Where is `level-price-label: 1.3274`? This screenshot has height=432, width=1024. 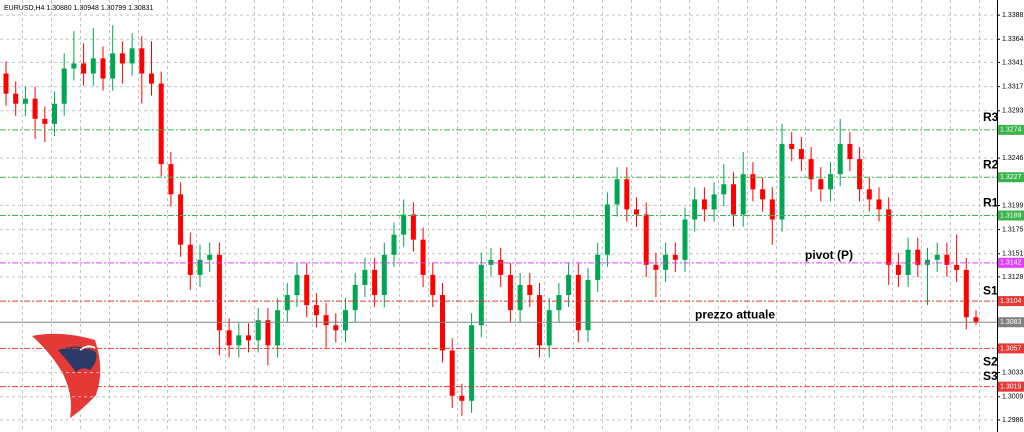
level-price-label: 1.3274 is located at coordinates (1011, 130).